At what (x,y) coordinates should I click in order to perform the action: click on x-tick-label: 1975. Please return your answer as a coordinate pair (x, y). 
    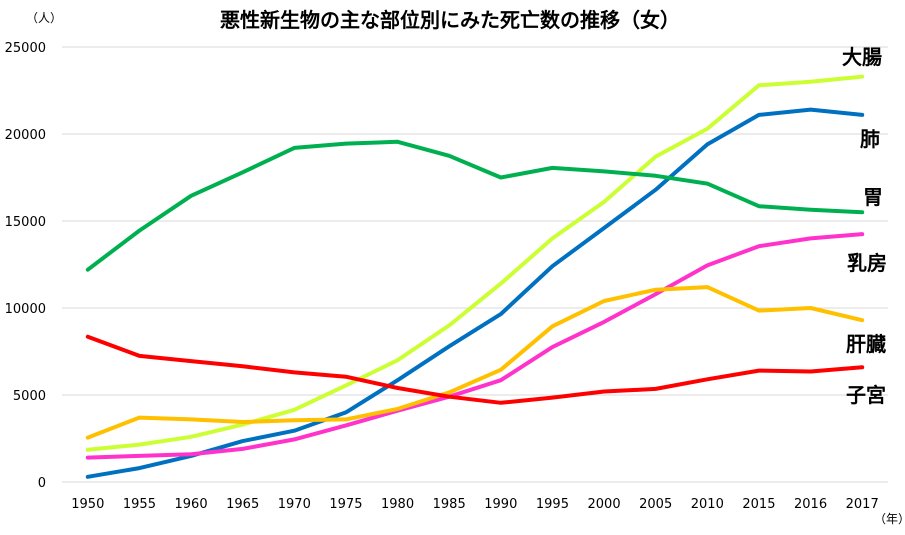
    Looking at the image, I should click on (345, 504).